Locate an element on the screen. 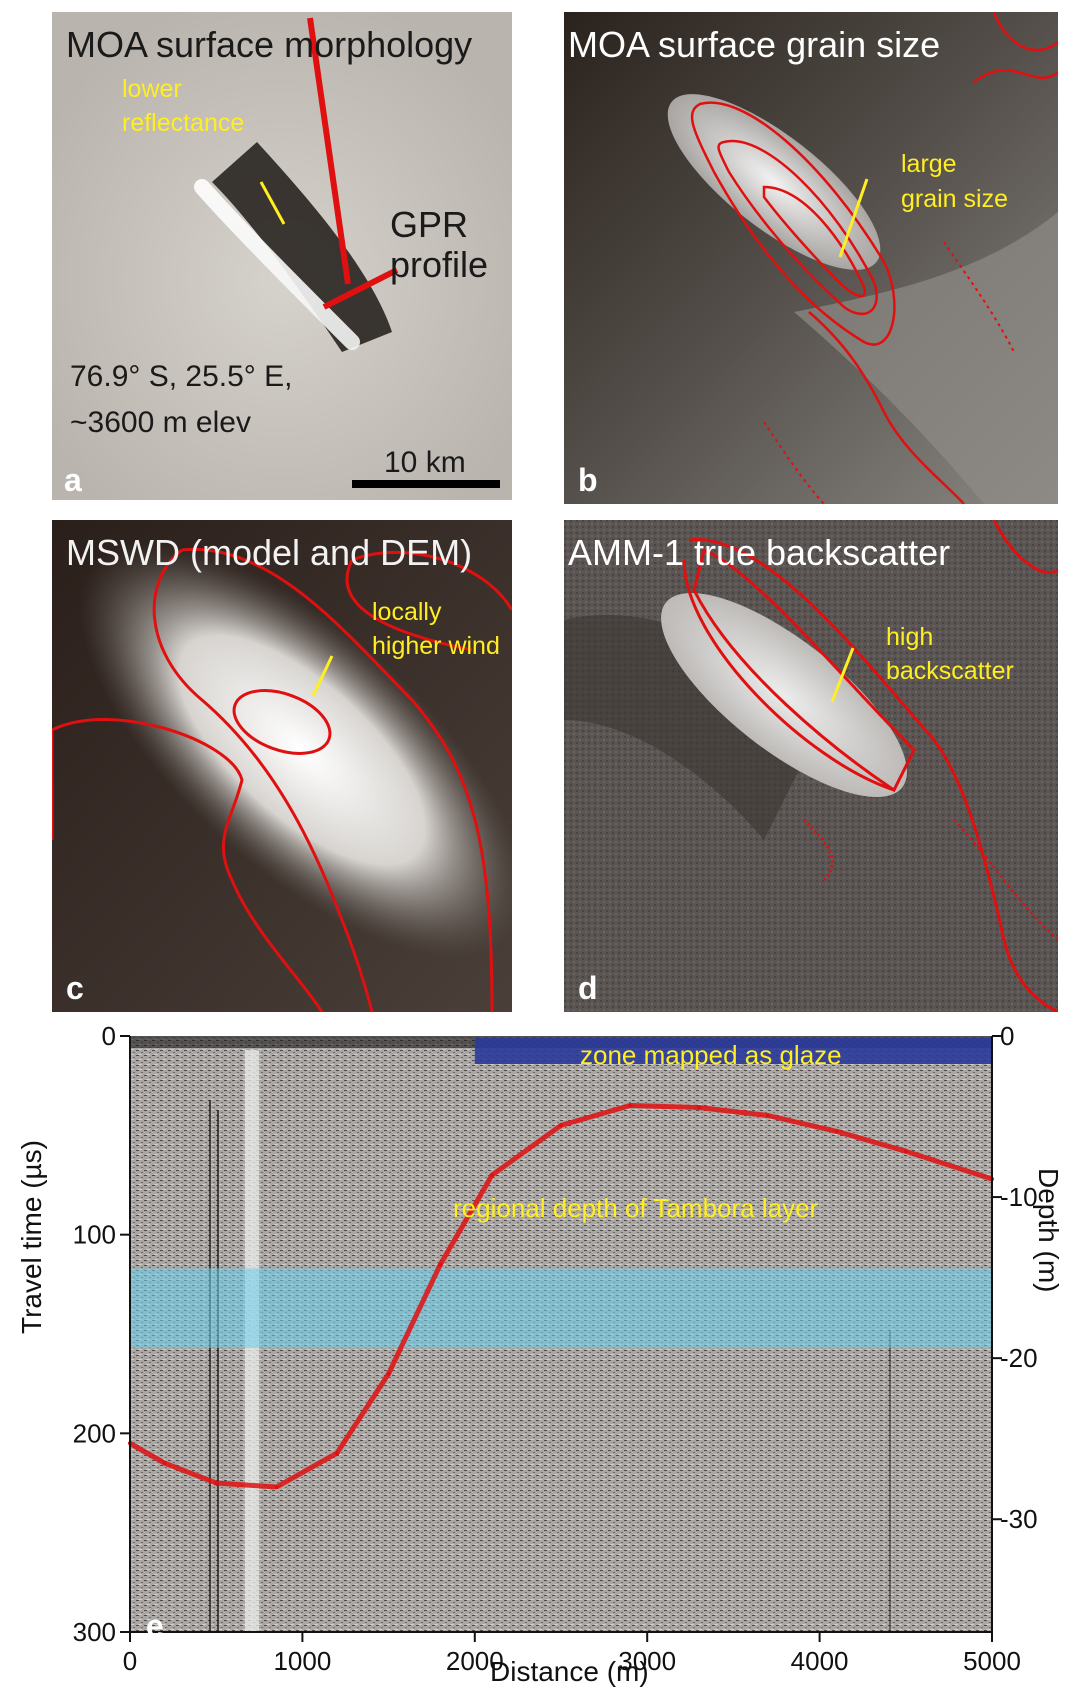 The width and height of the screenshot is (1076, 1688). x-tick-label: 5000 is located at coordinates (992, 1661).